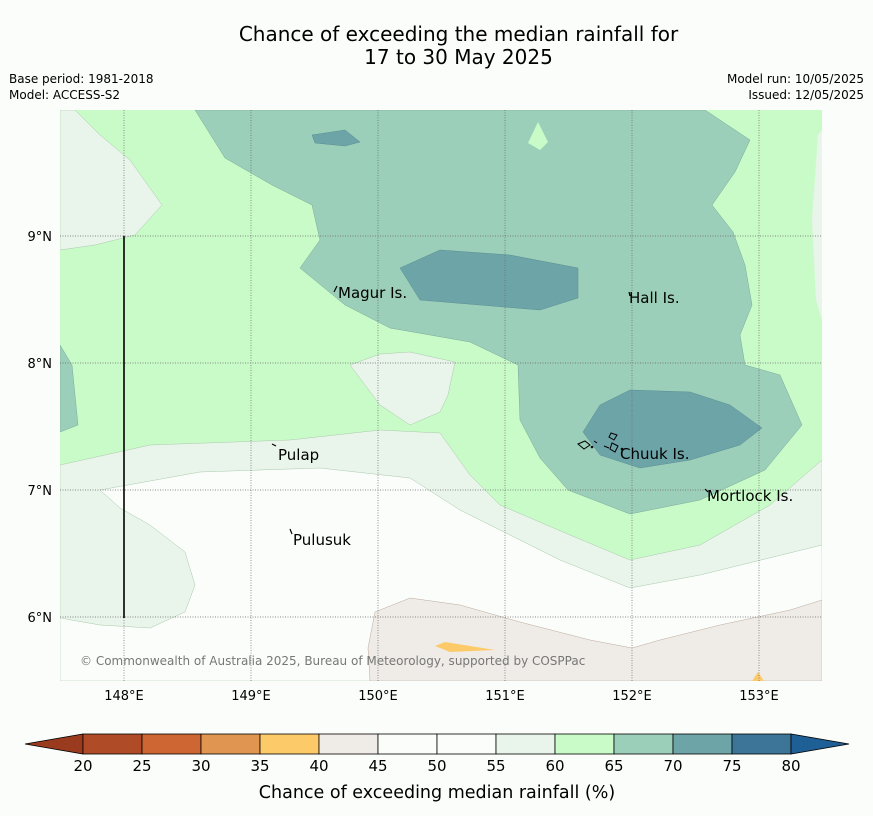  I want to click on pulap-island-shape, so click(274, 445).